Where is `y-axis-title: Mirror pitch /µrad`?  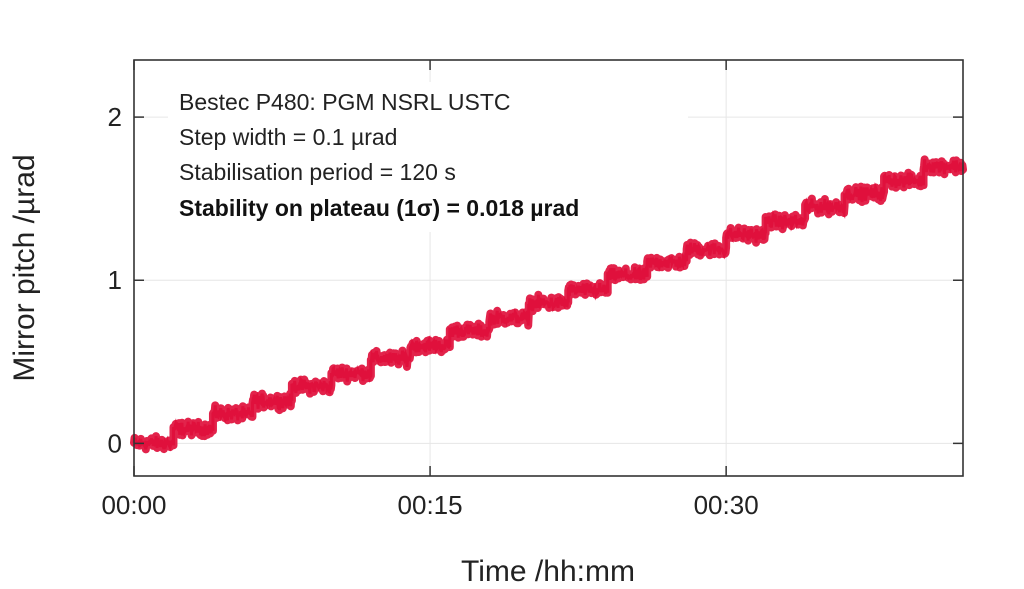 y-axis-title: Mirror pitch /µrad is located at coordinates (24, 267).